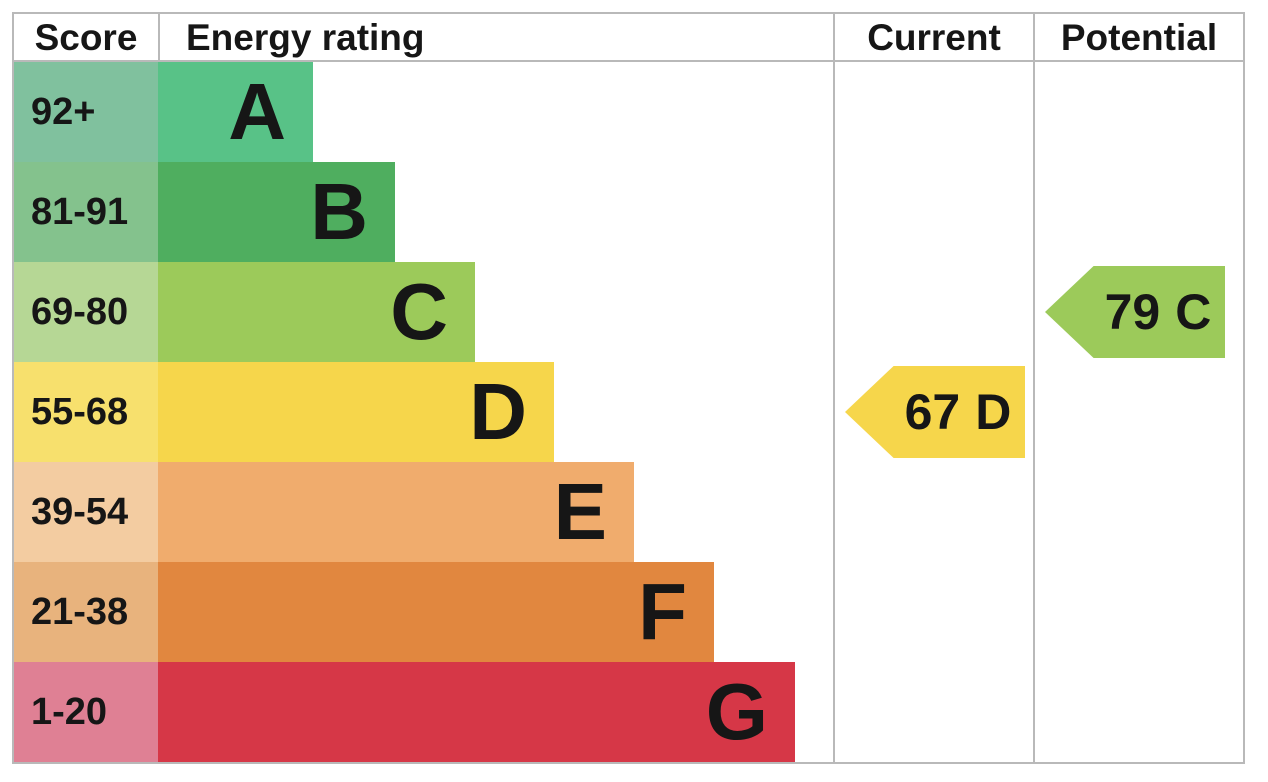  What do you see at coordinates (86, 312) in the screenshot?
I see `score-range-label: 69-80` at bounding box center [86, 312].